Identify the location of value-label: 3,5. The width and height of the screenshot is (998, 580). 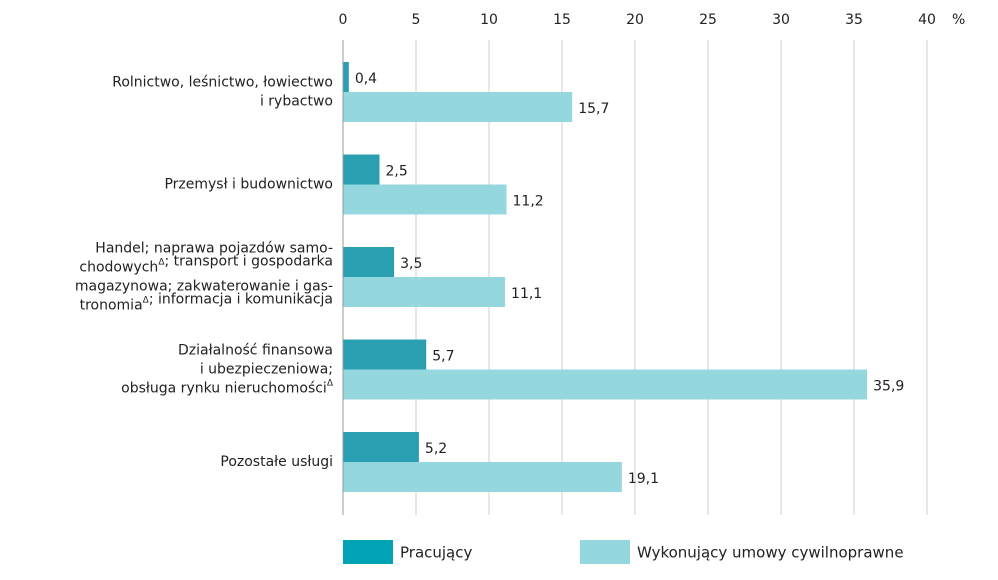
(411, 264).